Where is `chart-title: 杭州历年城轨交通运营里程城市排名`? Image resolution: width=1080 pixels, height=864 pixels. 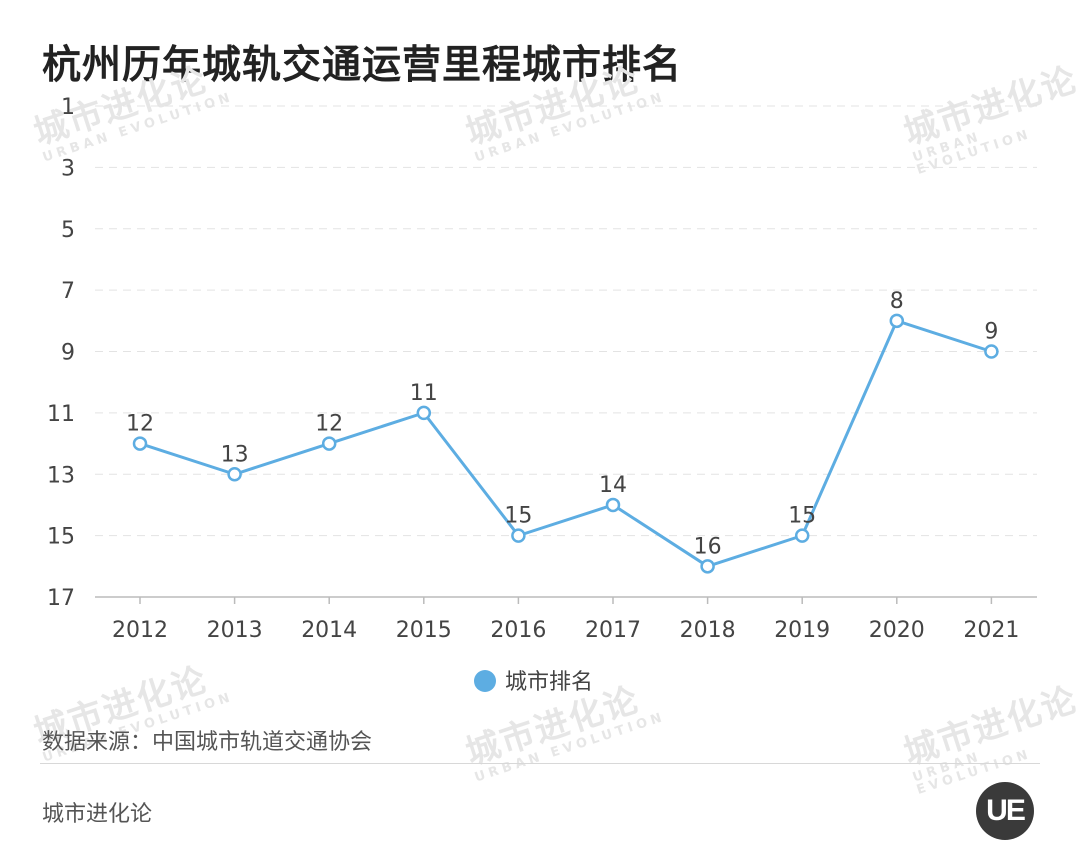 chart-title: 杭州历年城轨交通运营里程城市排名 is located at coordinates (362, 65).